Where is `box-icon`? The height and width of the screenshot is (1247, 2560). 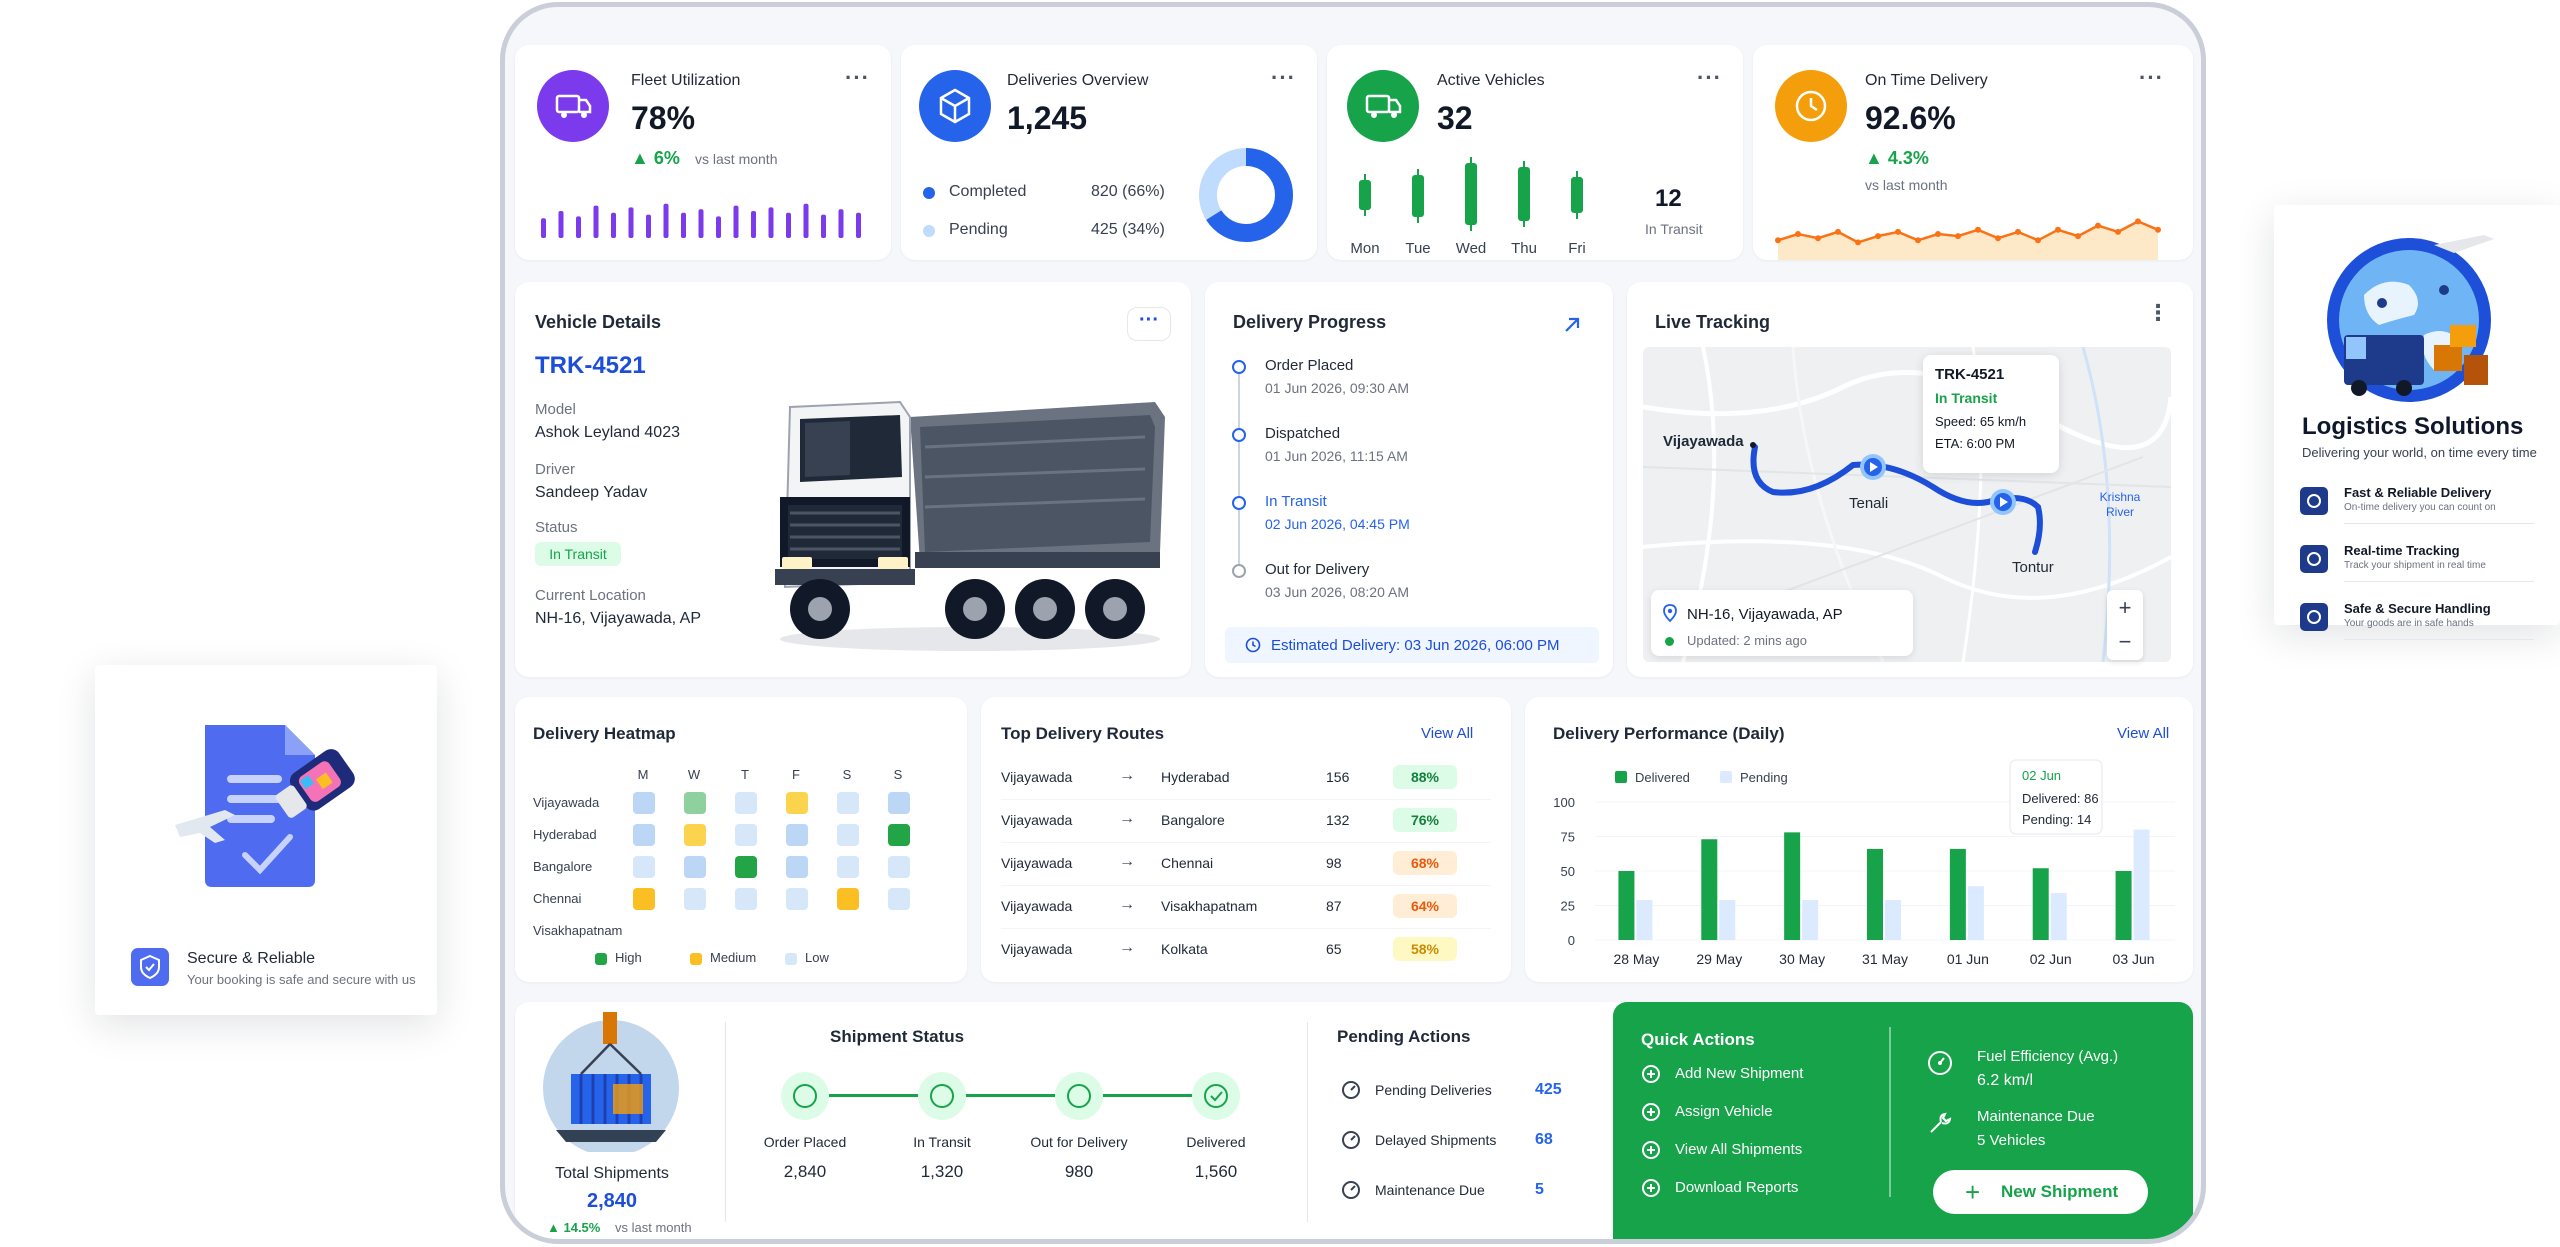 box-icon is located at coordinates (2314, 559).